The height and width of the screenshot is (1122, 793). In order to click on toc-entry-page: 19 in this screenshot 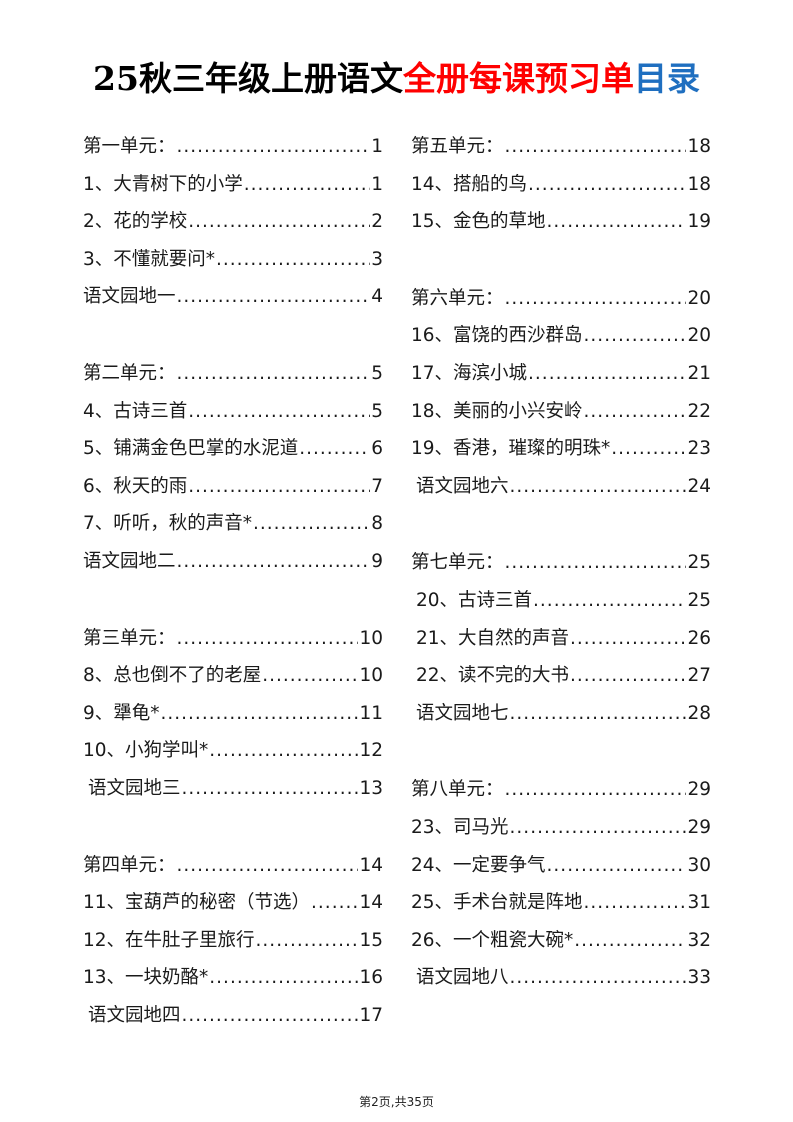, I will do `click(699, 222)`.